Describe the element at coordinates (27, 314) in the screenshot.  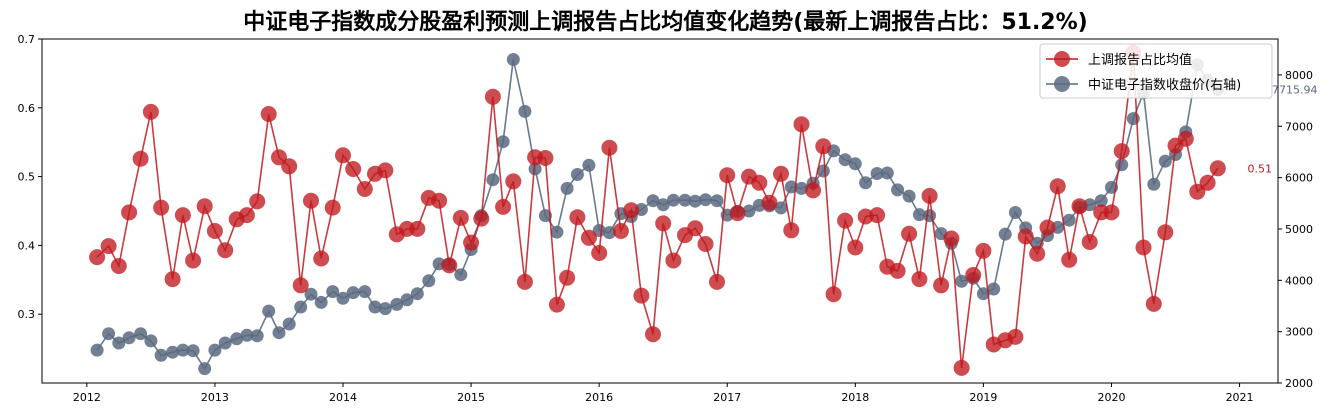
I see `y-left-tick-label: 0.3` at that location.